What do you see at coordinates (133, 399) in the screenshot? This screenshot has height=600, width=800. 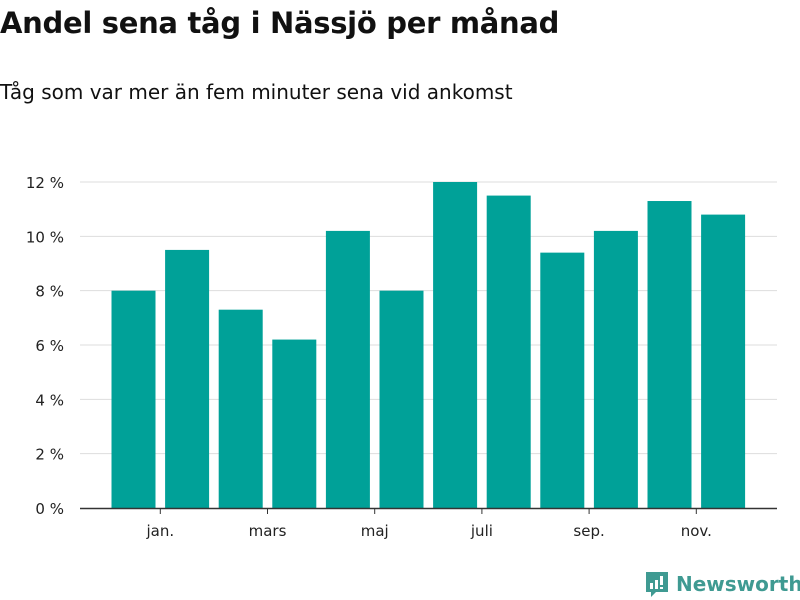 I see `bar-dec.` at bounding box center [133, 399].